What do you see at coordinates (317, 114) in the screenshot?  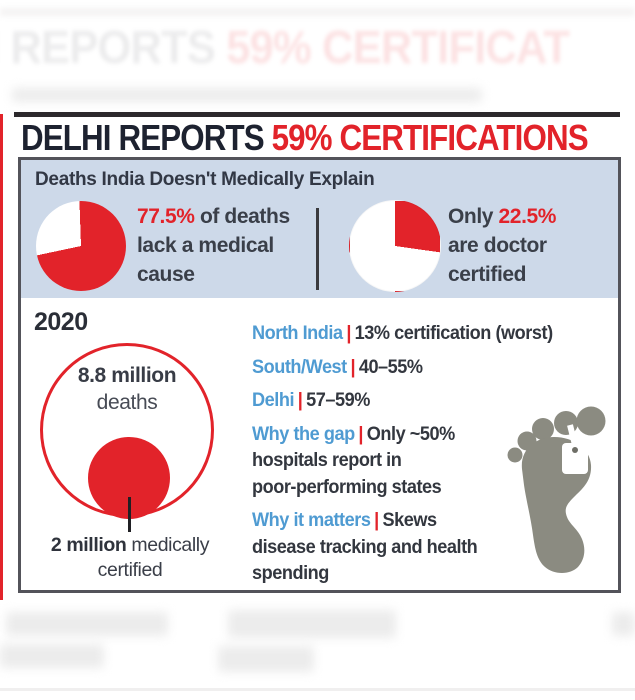 I see `header-rule-bar` at bounding box center [317, 114].